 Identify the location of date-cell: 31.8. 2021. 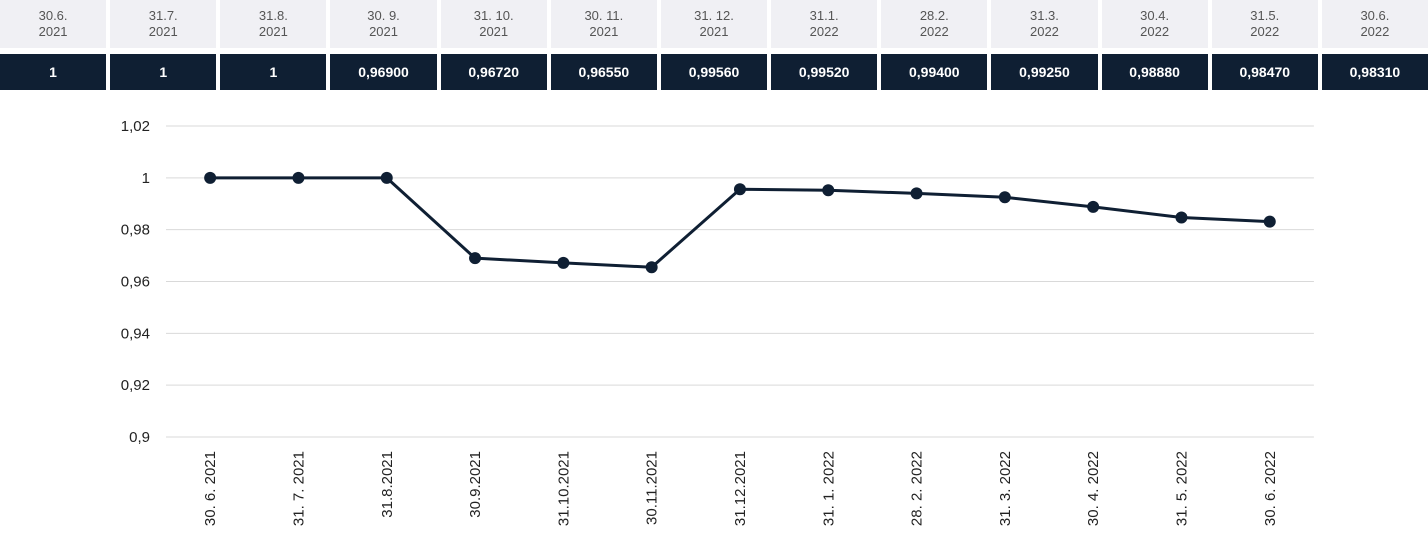
(273, 24).